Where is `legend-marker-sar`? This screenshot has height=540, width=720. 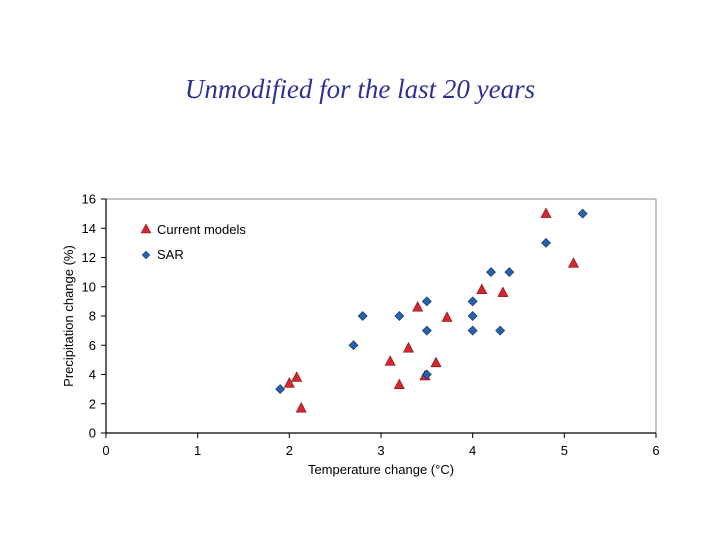
legend-marker-sar is located at coordinates (146, 255).